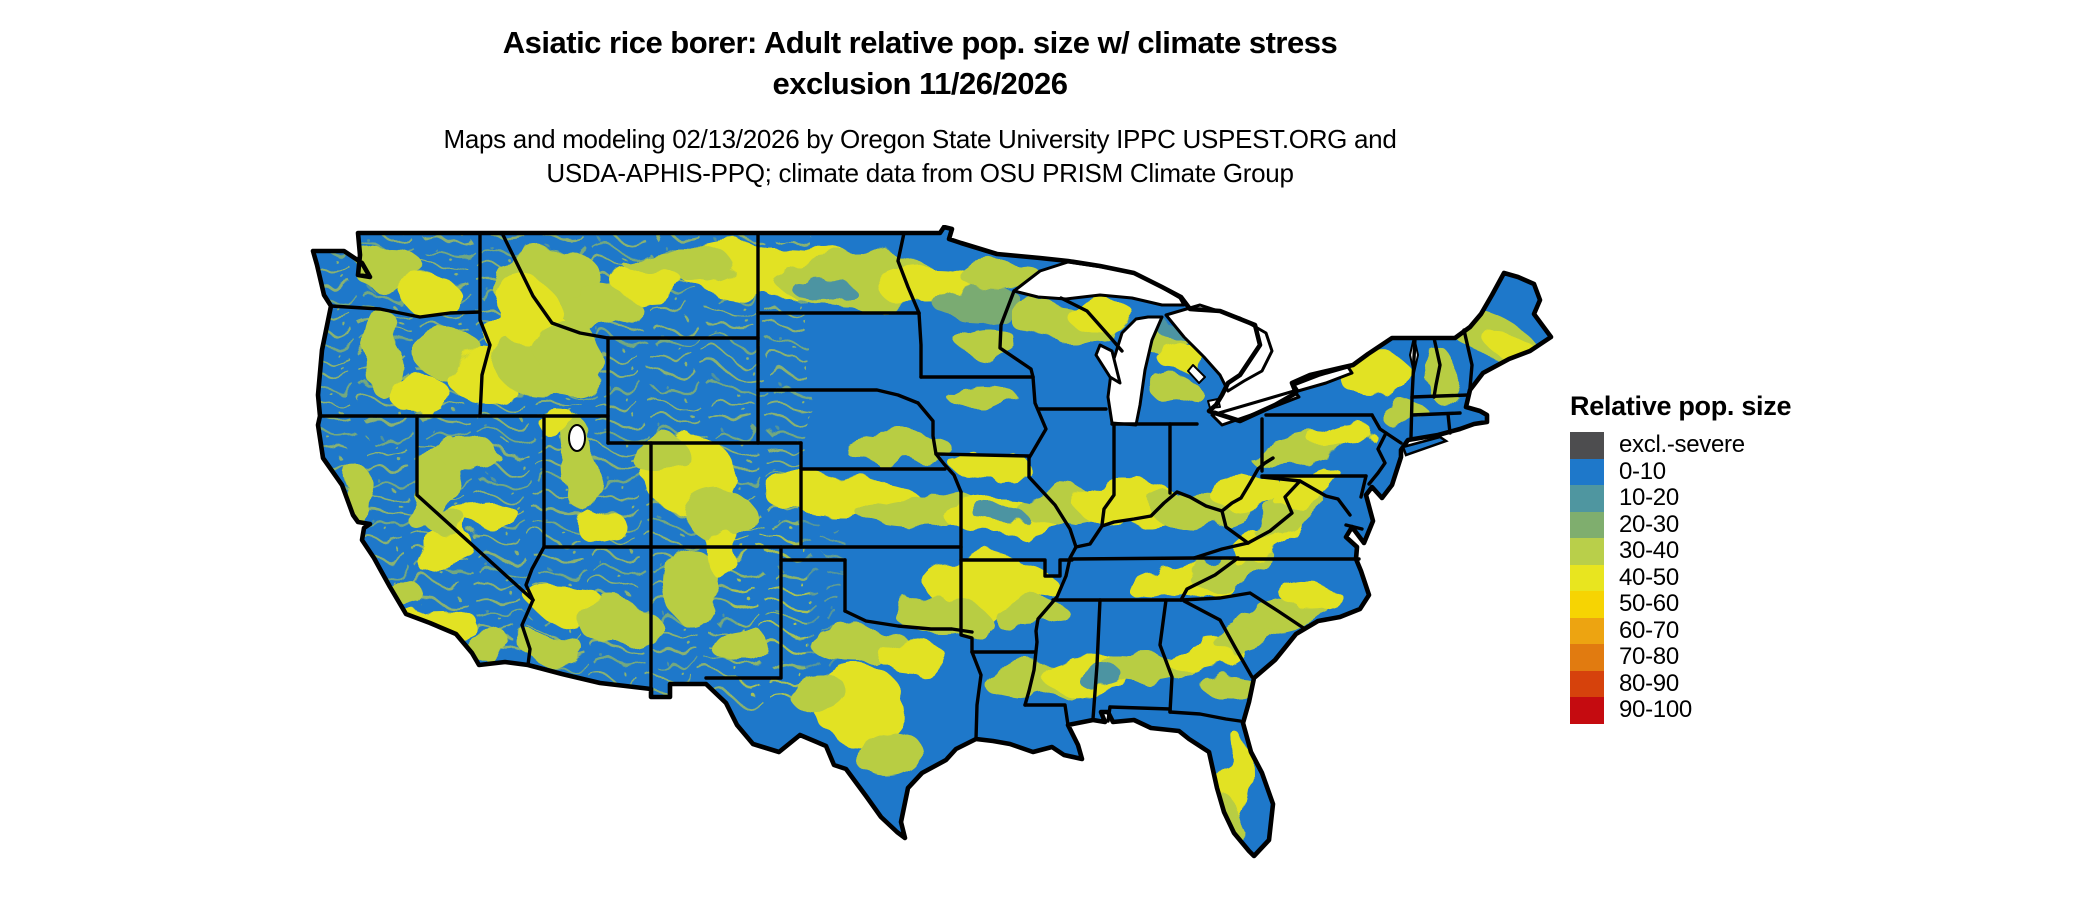  What do you see at coordinates (1649, 657) in the screenshot?
I see `legend-label: 70-80` at bounding box center [1649, 657].